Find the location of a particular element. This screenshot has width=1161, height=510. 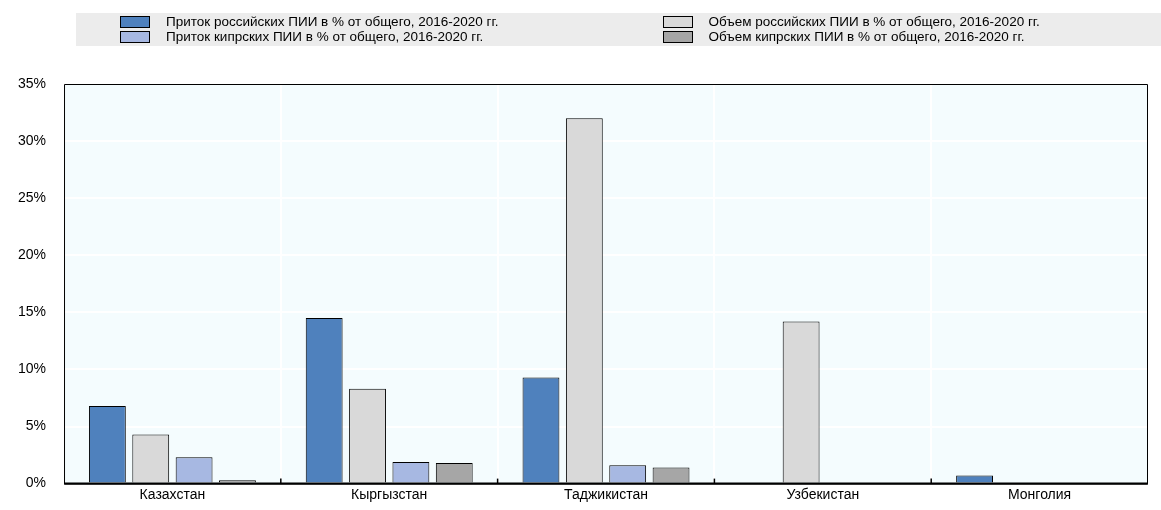

y-tick-label: 5% is located at coordinates (36, 425).